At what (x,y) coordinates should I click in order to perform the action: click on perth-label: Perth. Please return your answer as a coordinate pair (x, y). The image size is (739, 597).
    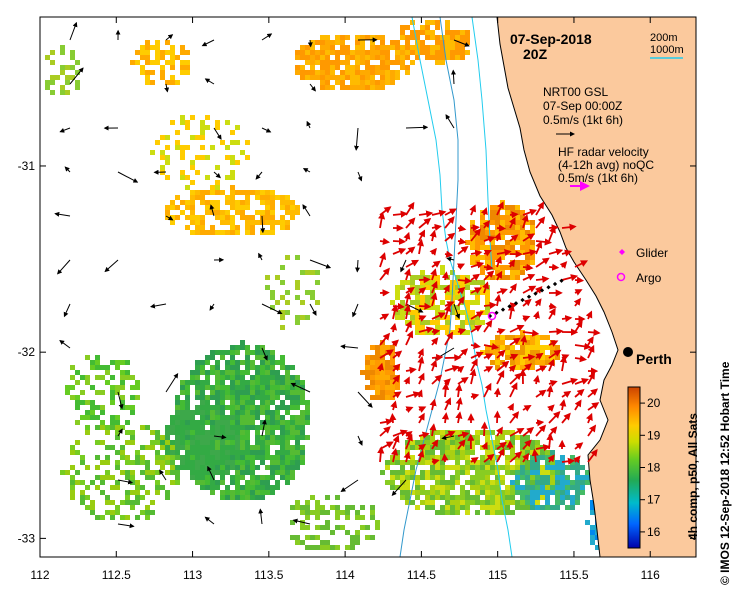
    Looking at the image, I should click on (654, 359).